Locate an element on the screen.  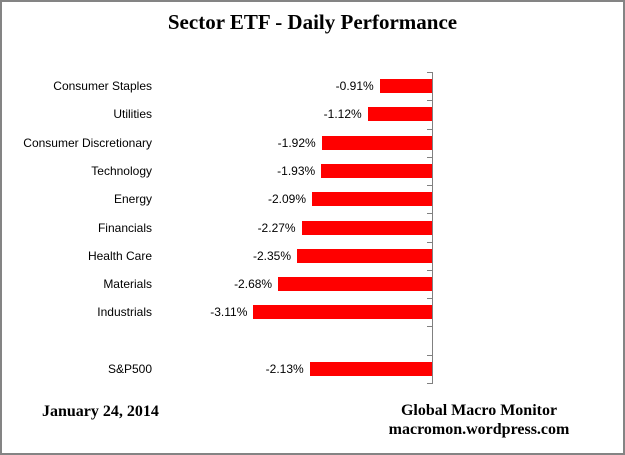
value-label: -1.93% is located at coordinates (296, 170).